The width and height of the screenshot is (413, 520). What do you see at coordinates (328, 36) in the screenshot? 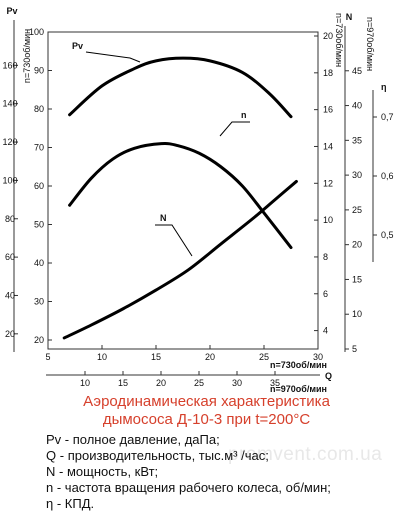
I see `n730-tick-label: 20` at bounding box center [328, 36].